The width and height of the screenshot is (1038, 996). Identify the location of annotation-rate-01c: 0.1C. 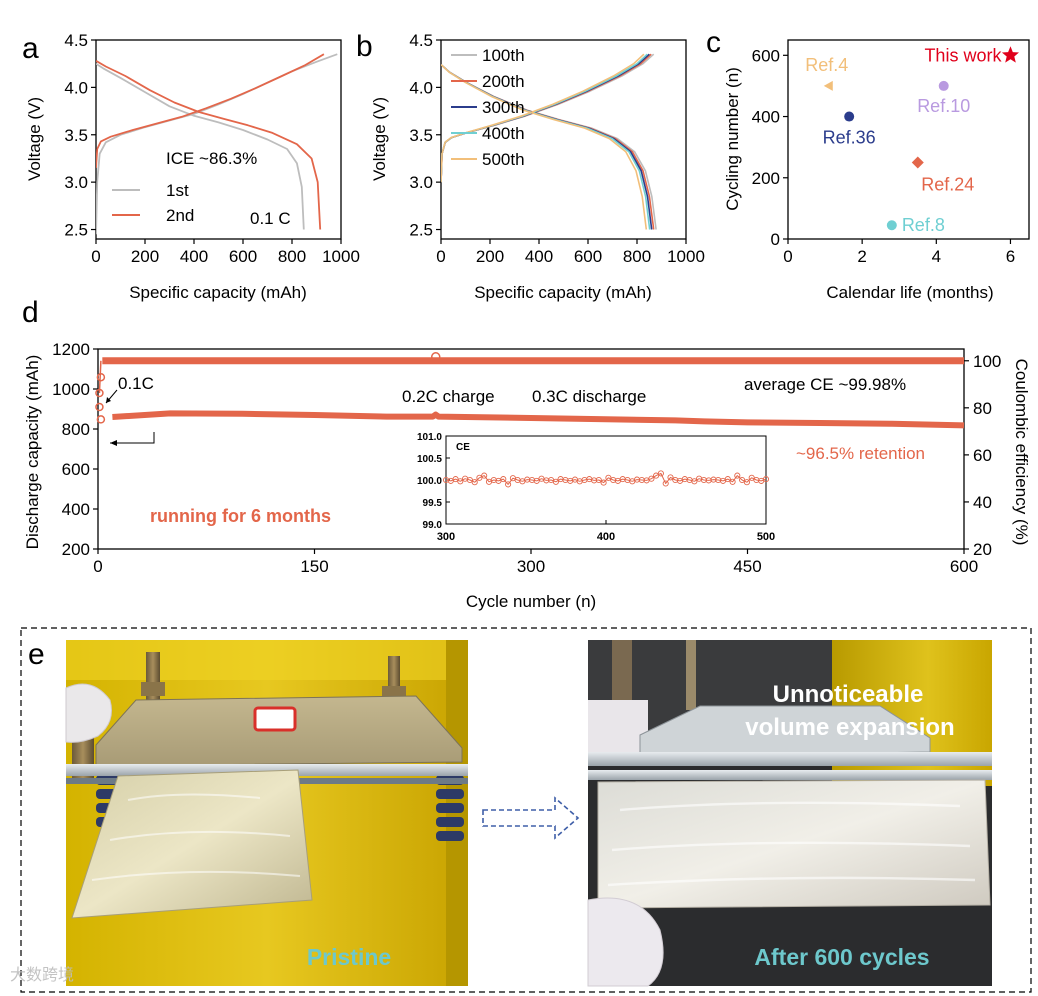
(136, 383).